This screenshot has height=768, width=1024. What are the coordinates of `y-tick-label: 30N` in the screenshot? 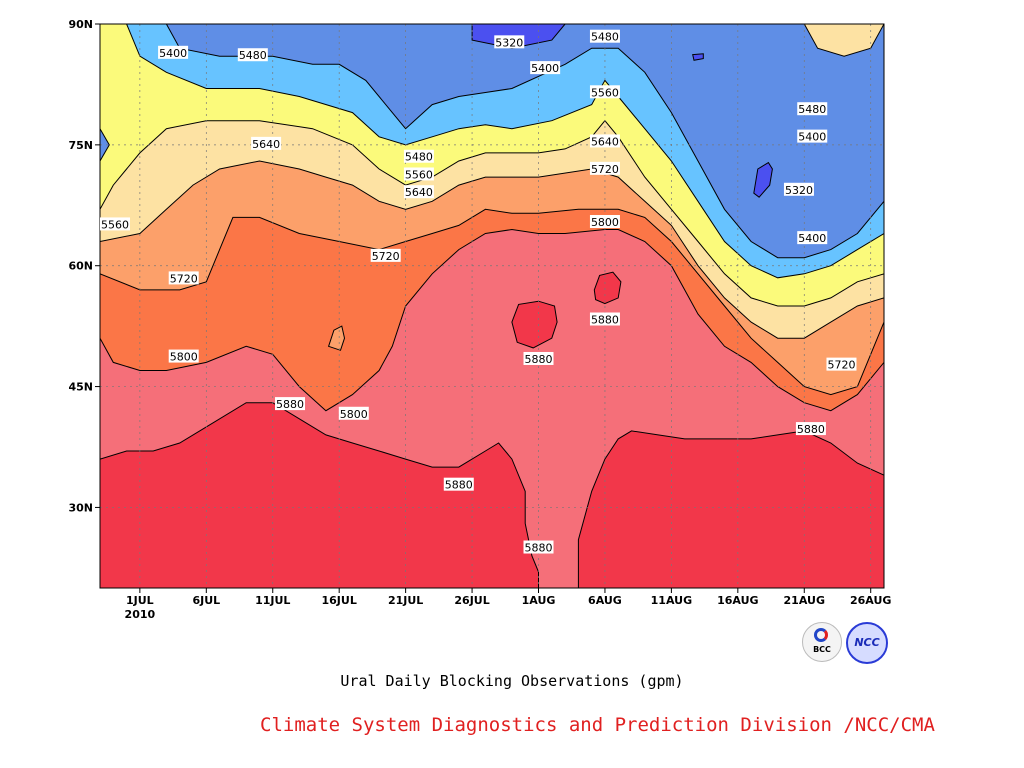 It's located at (80, 507).